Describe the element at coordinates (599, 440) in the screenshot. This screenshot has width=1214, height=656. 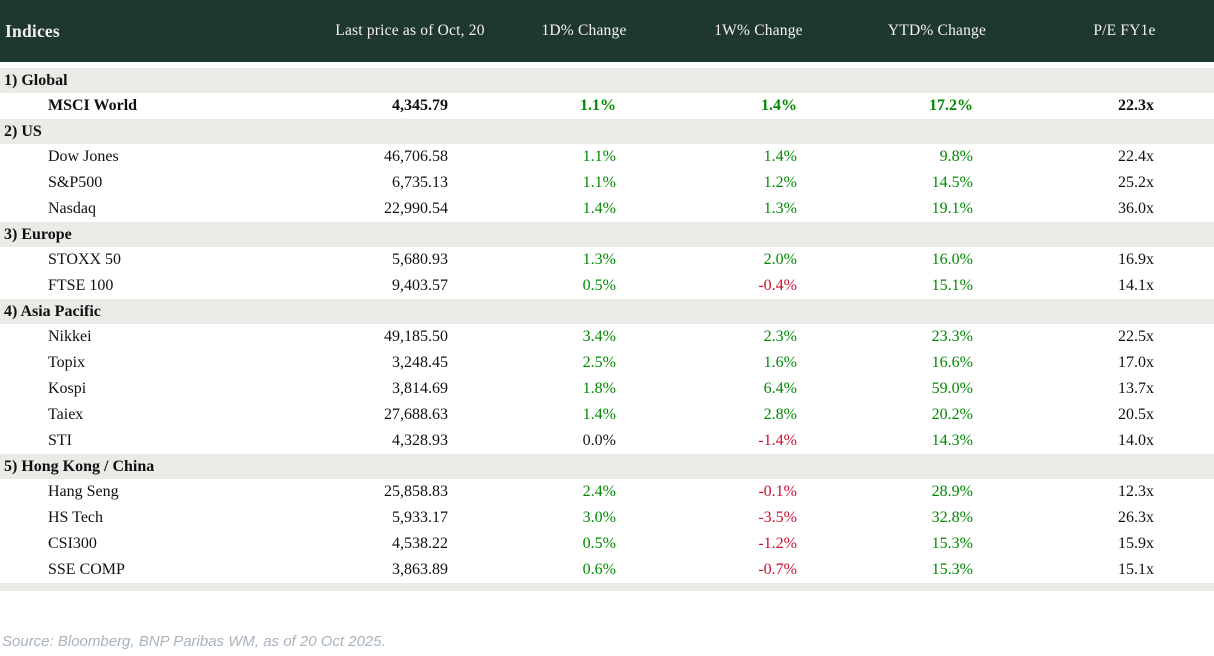
I see `chg-1d-cell: 0.0%` at that location.